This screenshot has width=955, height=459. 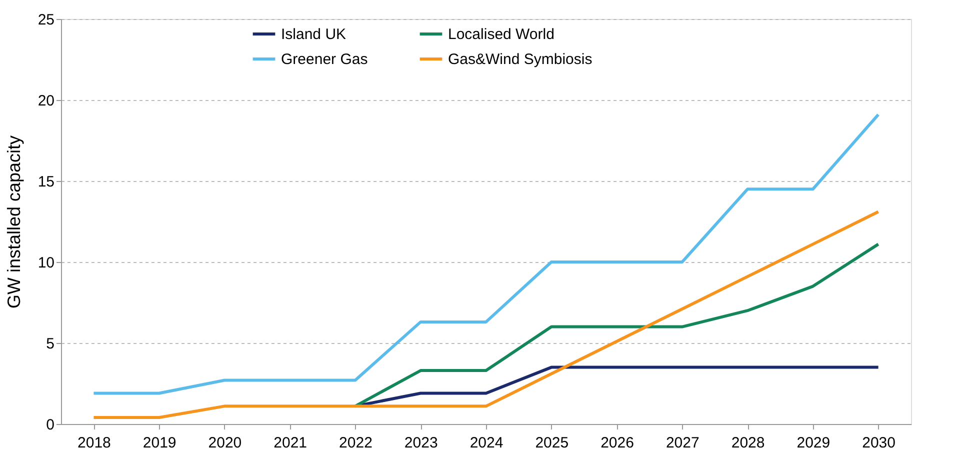 What do you see at coordinates (421, 443) in the screenshot?
I see `x-tick-label: 2023` at bounding box center [421, 443].